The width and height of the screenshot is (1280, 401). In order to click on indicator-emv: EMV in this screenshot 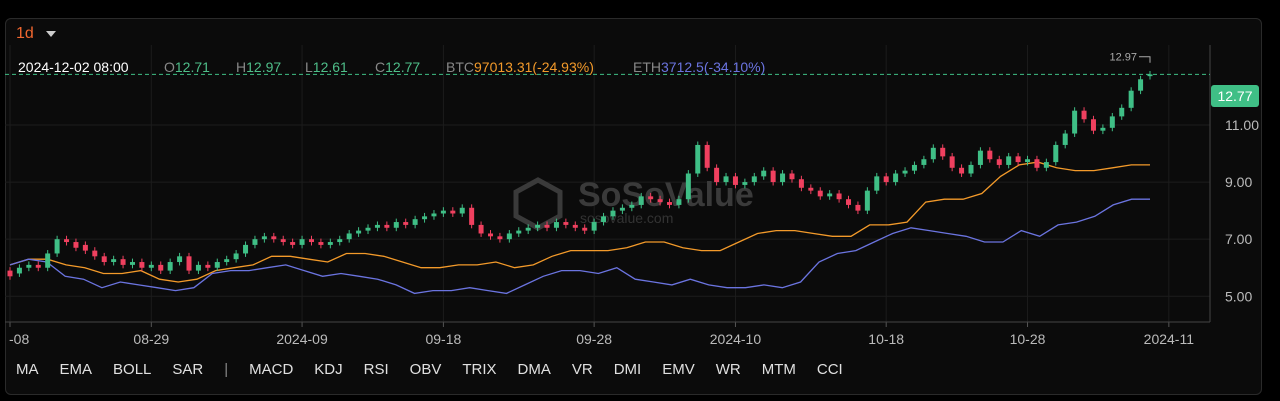, I will do `click(678, 369)`.